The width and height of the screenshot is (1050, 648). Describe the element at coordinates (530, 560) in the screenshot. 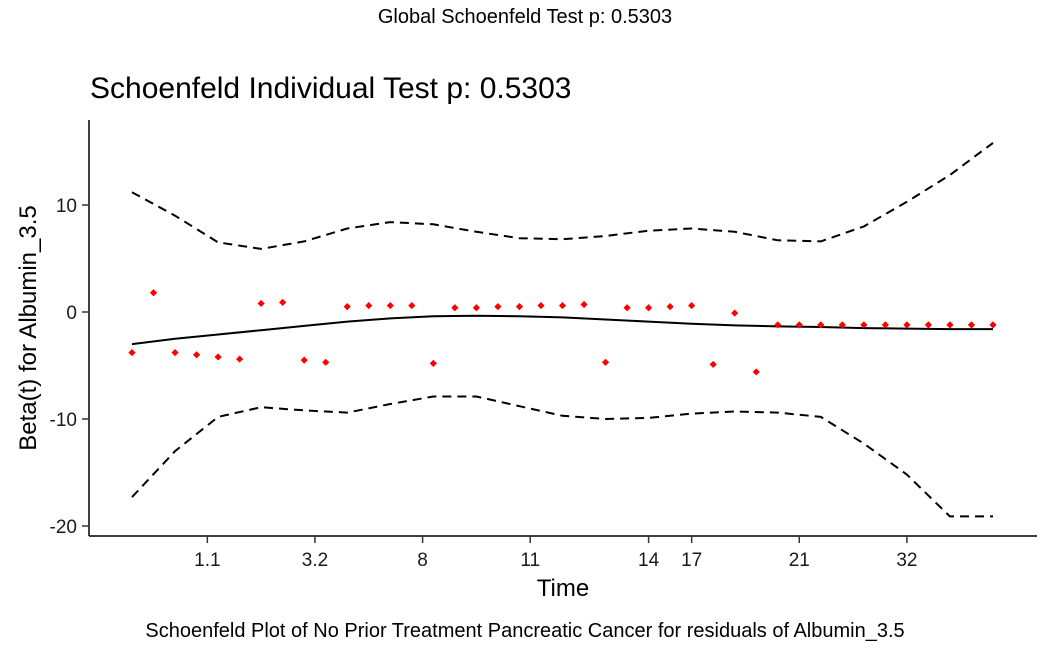

I see `x-tick-label: 11` at that location.